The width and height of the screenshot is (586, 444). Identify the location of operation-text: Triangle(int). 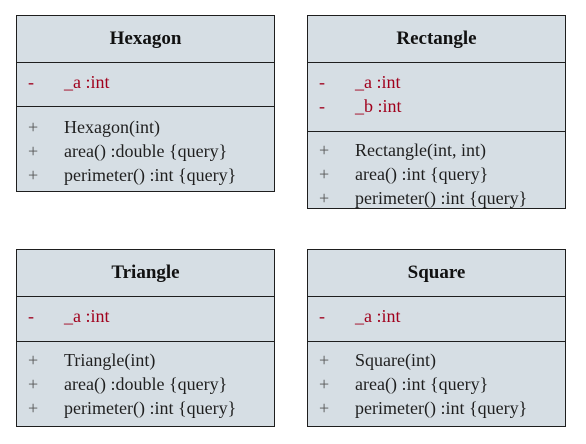
(110, 360).